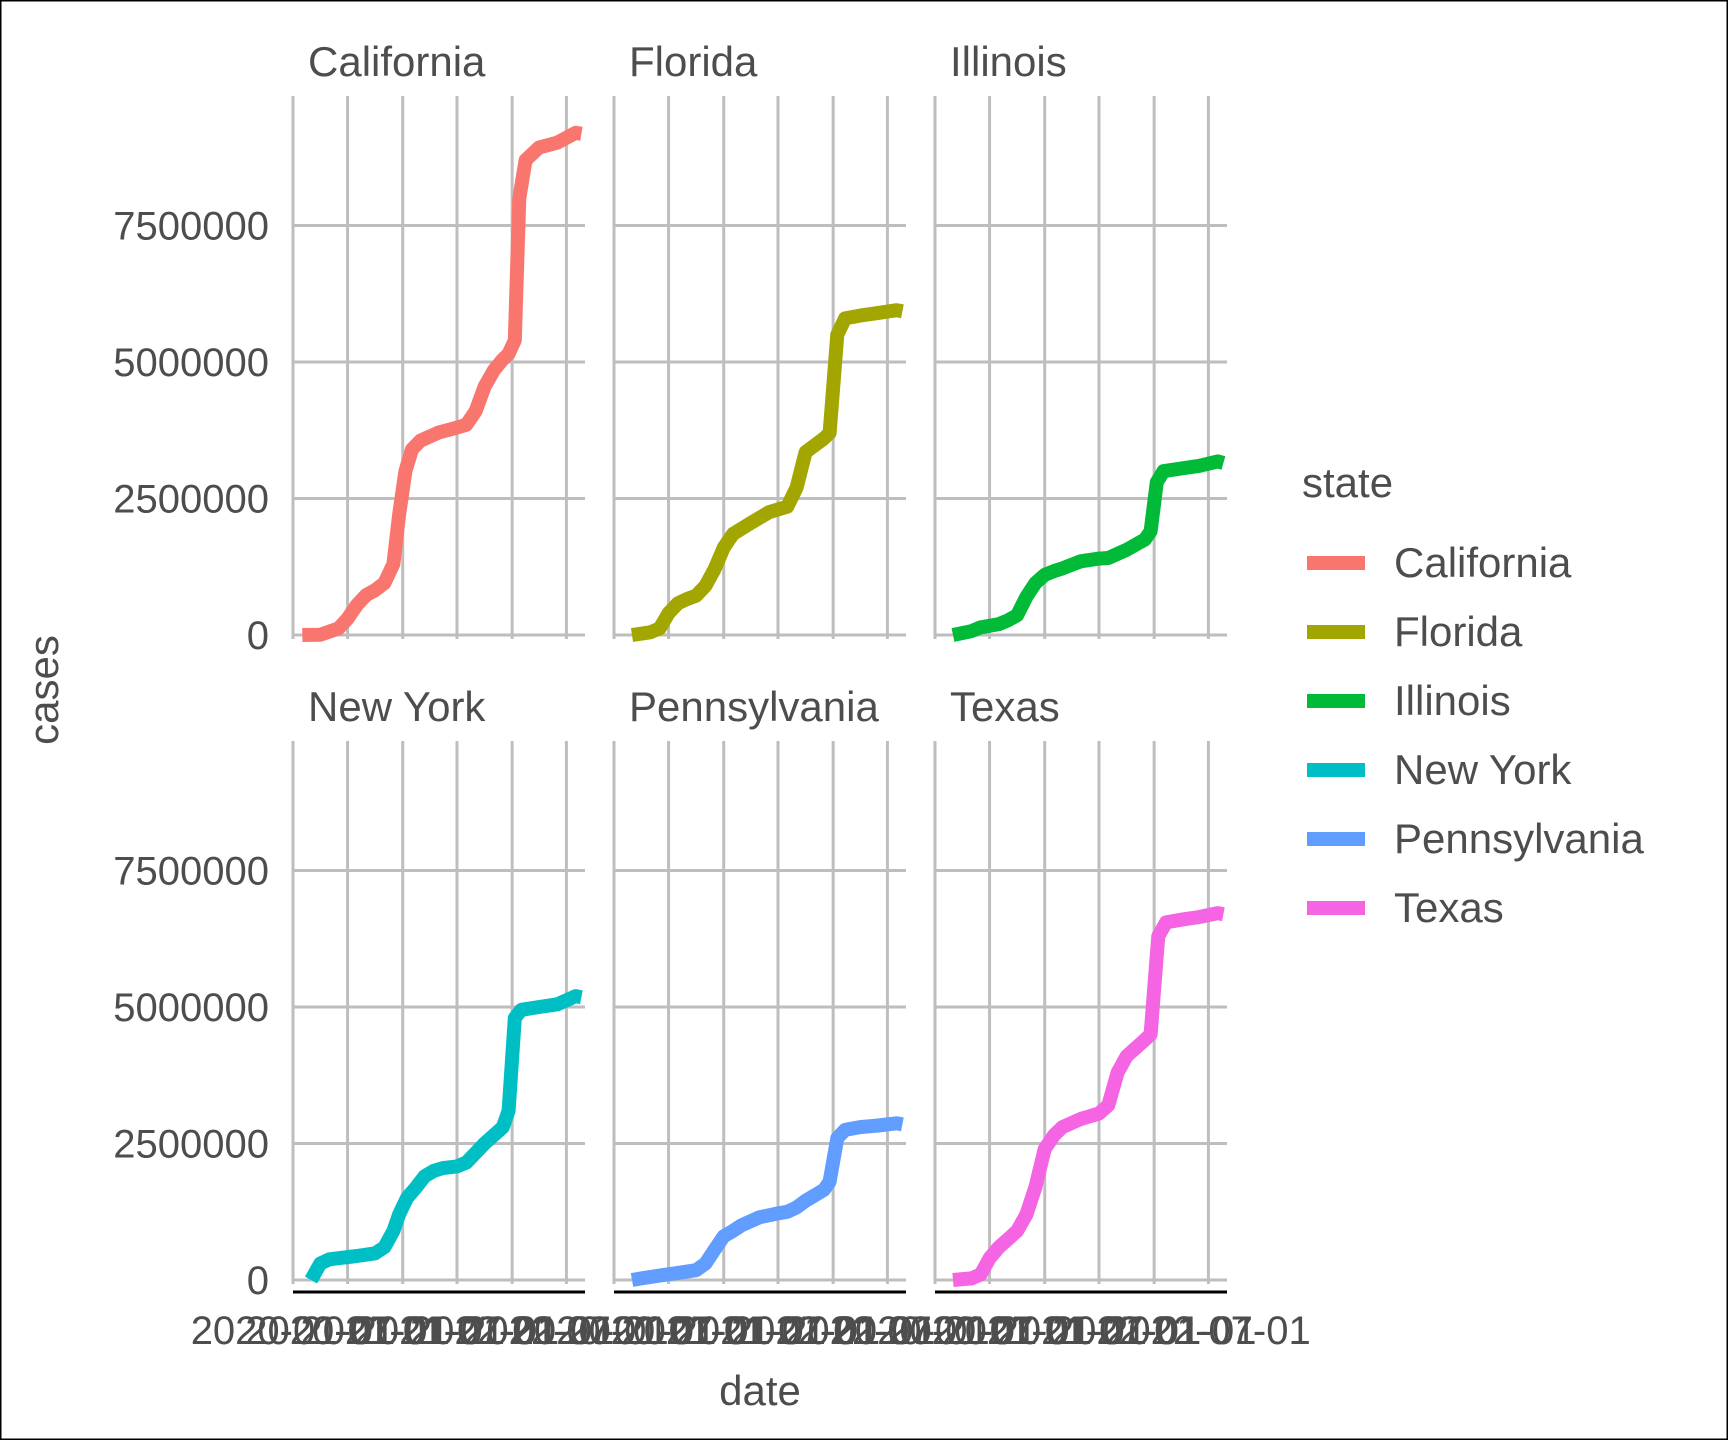 Image resolution: width=1728 pixels, height=1445 pixels. What do you see at coordinates (1519, 838) in the screenshot?
I see `legend-label: Pennsylvania` at bounding box center [1519, 838].